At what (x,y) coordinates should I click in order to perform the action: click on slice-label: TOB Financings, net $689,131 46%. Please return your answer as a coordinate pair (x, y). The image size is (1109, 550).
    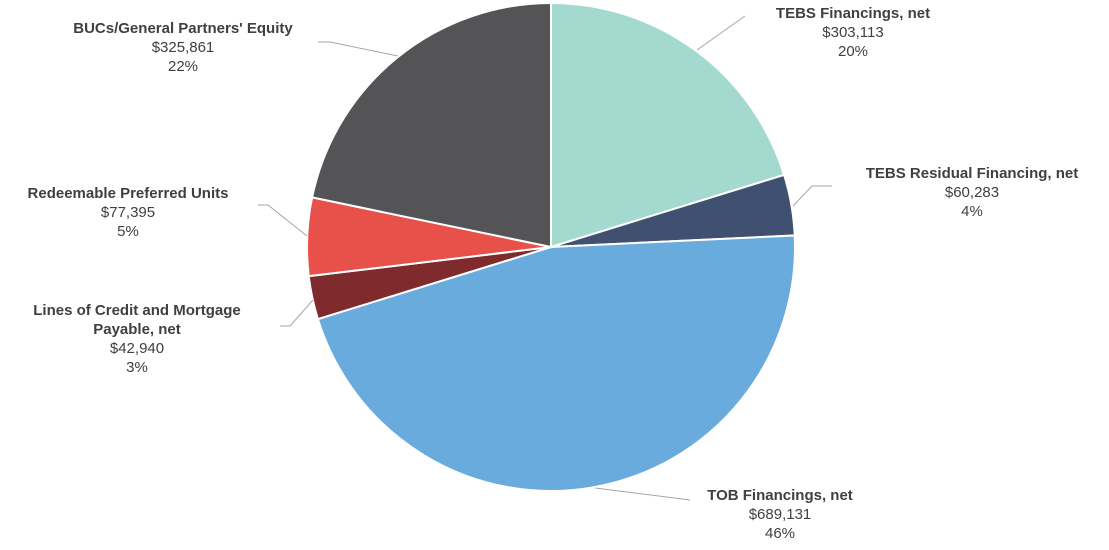
    Looking at the image, I should click on (780, 514).